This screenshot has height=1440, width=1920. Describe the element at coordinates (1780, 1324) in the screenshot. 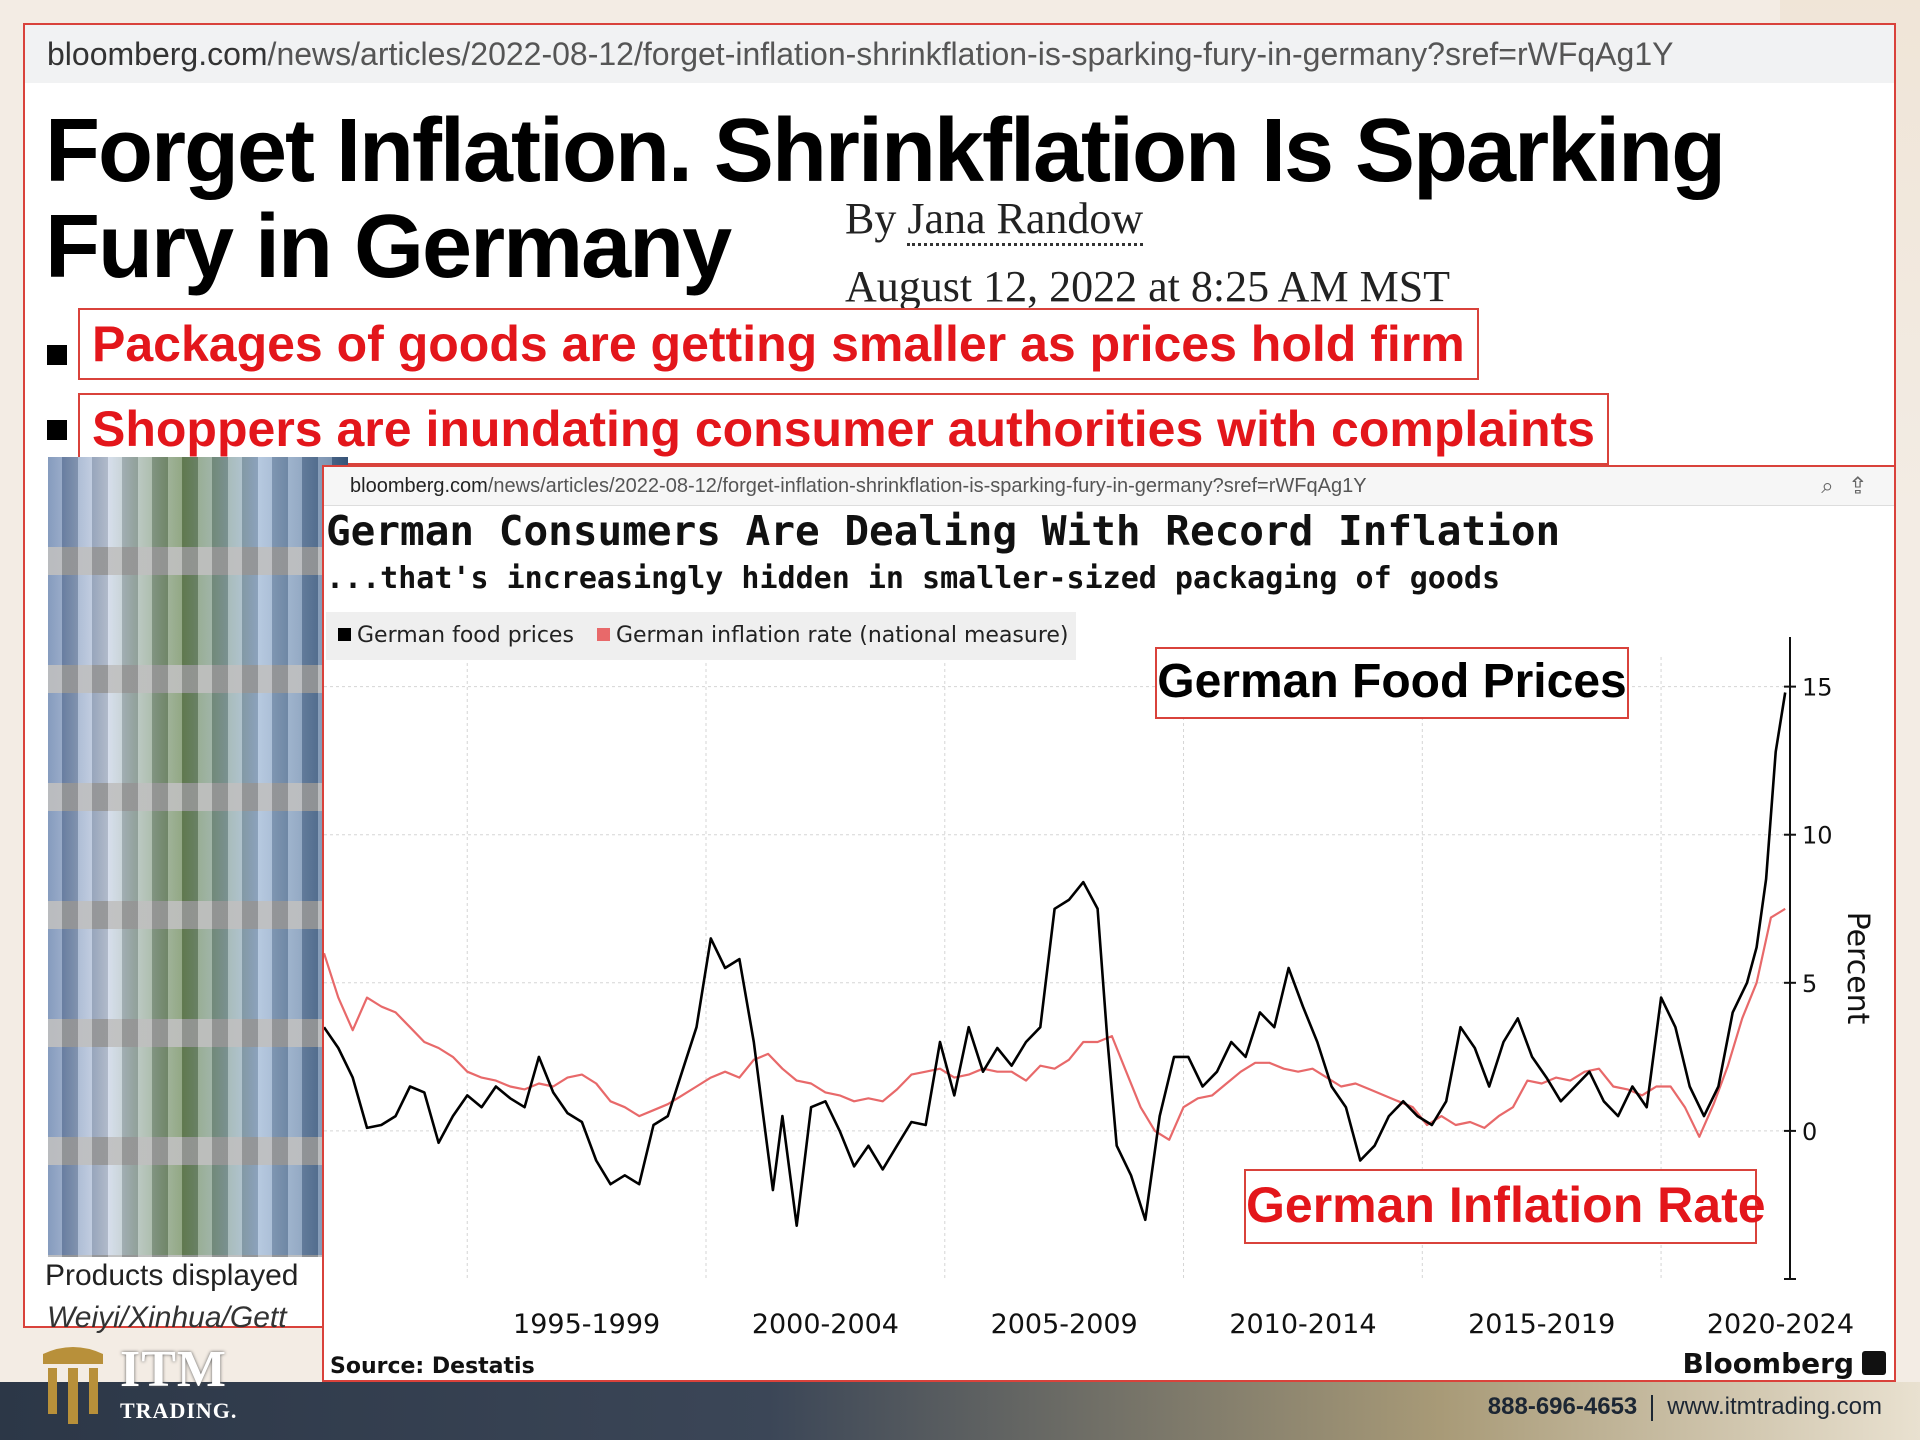

I see `x-tick-label-5: 2020-2024` at that location.